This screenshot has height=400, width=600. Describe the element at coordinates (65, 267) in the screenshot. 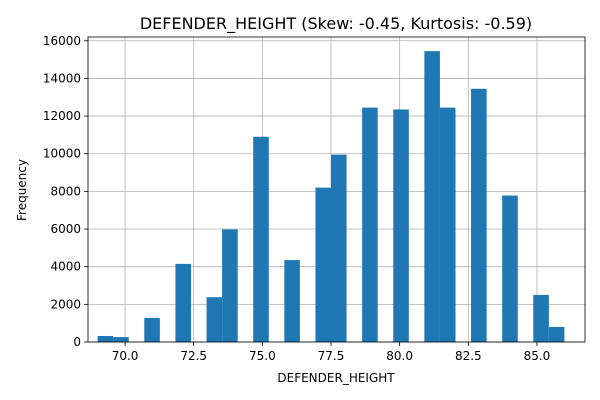

I see `y-tick-label: 4000` at that location.